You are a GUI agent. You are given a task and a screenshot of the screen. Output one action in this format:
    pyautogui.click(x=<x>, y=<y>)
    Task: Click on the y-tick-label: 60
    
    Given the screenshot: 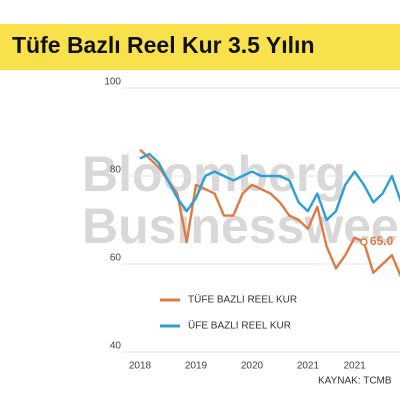 What is the action you would take?
    pyautogui.click(x=116, y=258)
    